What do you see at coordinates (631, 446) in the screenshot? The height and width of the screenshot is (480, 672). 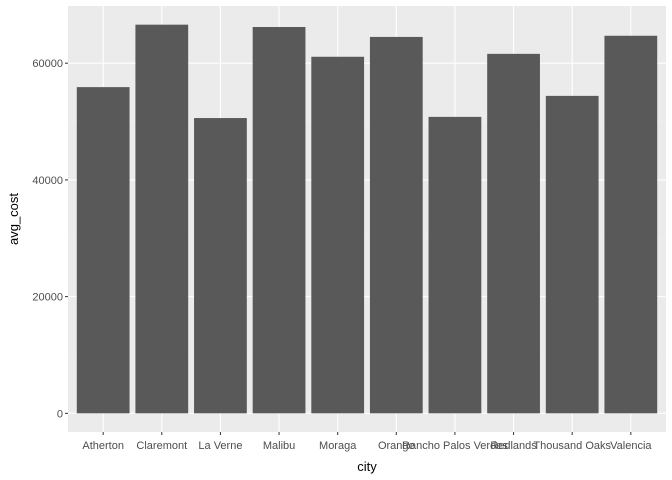 I see `x-tick-label: Valencia` at bounding box center [631, 446].